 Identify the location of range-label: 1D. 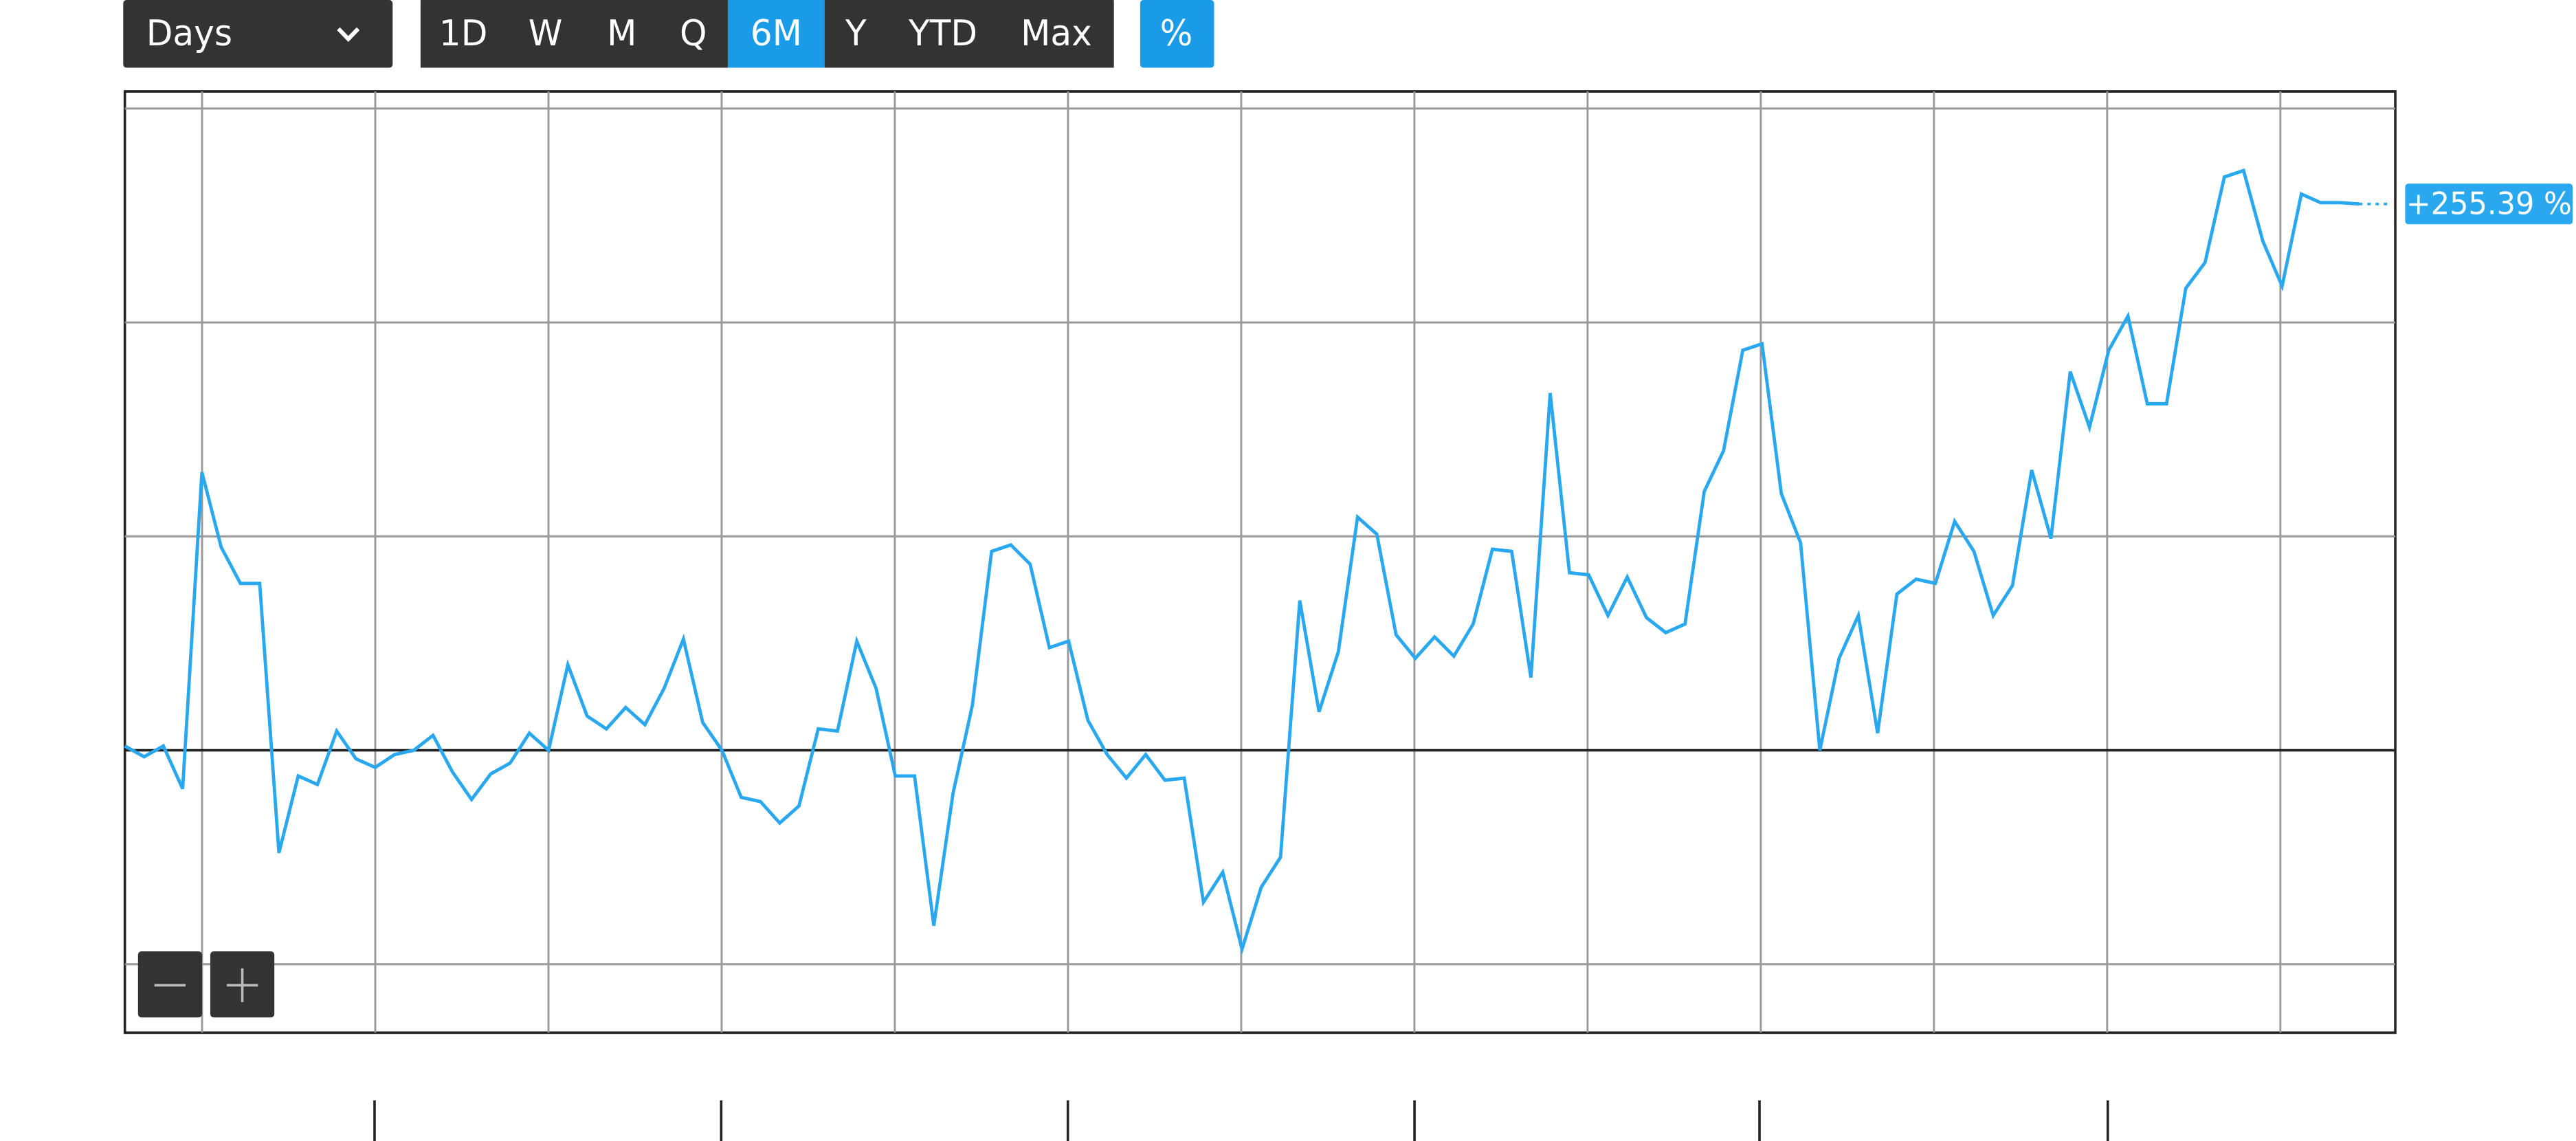
(463, 33).